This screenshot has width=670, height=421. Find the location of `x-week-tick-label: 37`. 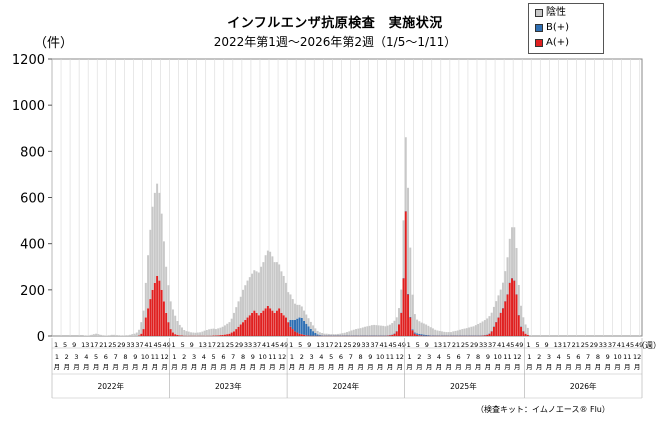

x-week-tick-label: 37 is located at coordinates (139, 345).